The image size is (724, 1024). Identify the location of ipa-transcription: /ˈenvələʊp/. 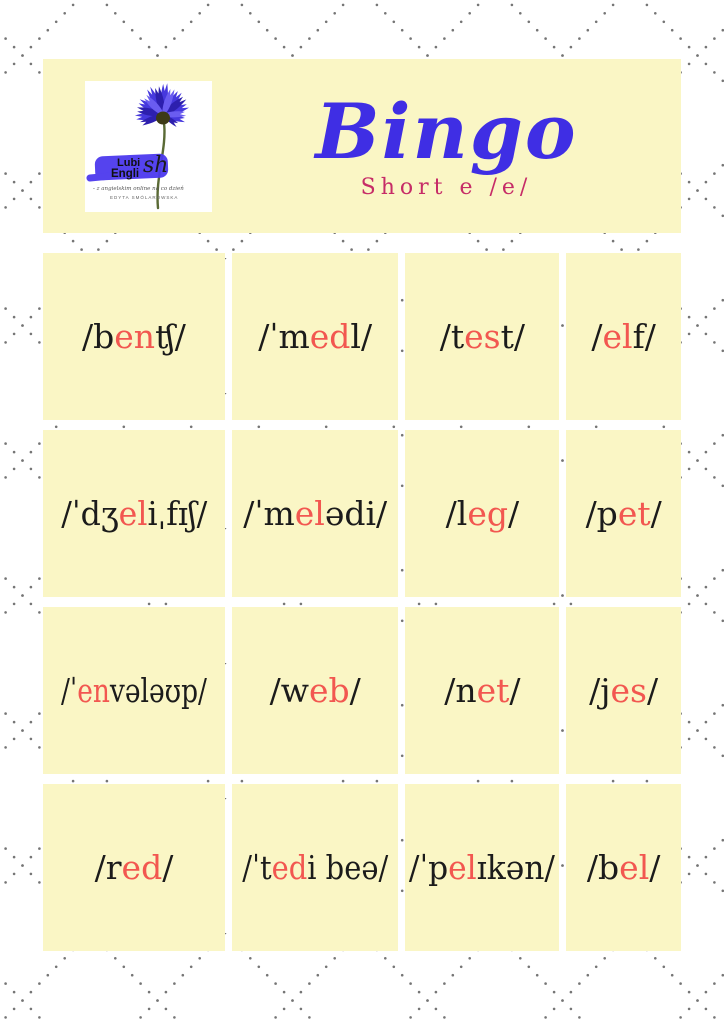
(134, 690).